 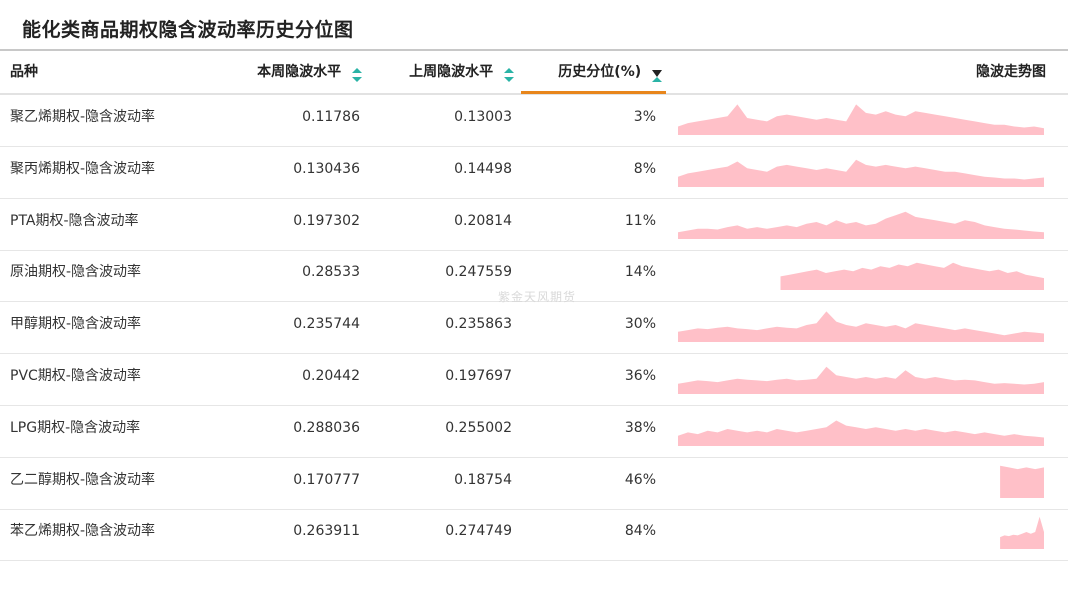 I want to click on row-name: 甲醇期权-隐含波动率, so click(x=76, y=324).